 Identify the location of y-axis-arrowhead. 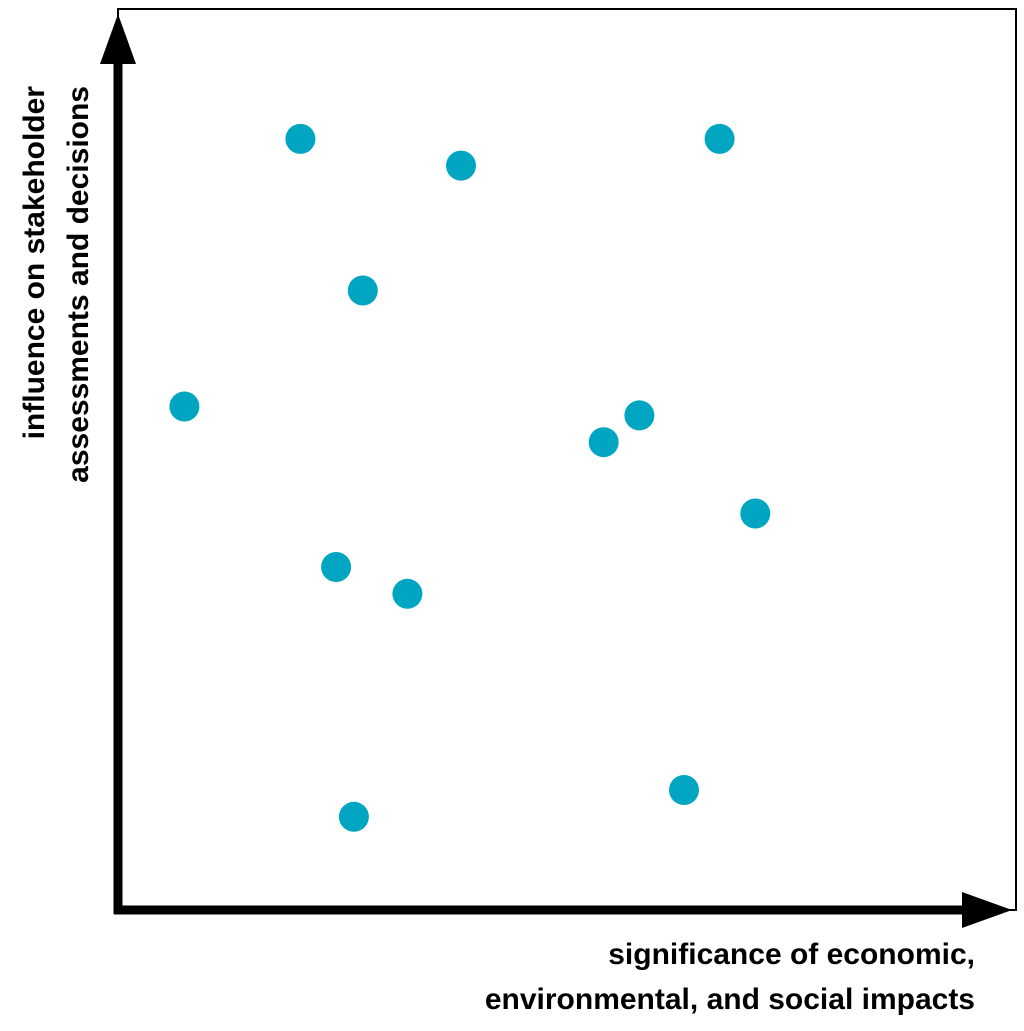
(118, 39).